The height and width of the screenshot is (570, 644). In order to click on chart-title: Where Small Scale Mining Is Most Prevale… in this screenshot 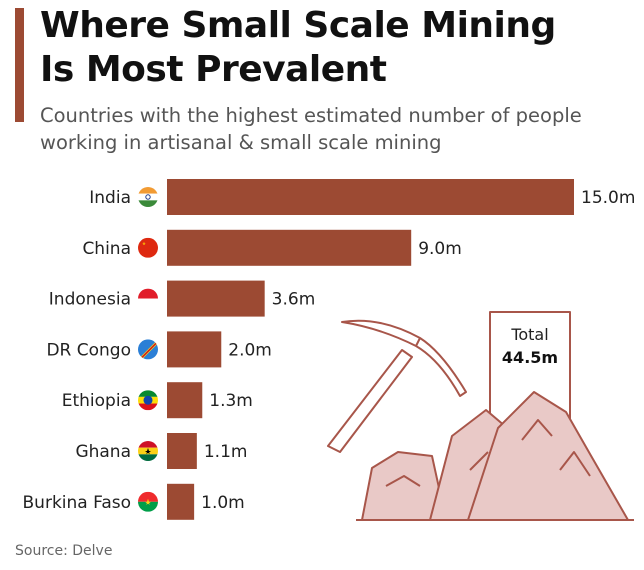, I will do `click(298, 48)`.